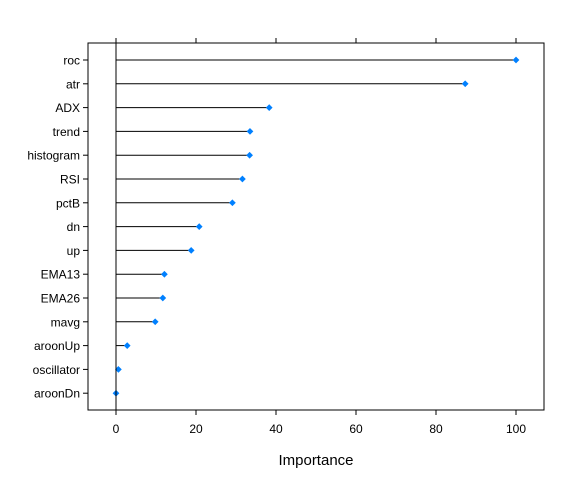 The width and height of the screenshot is (576, 480). What do you see at coordinates (315, 460) in the screenshot?
I see `x-axis-title: Importance` at bounding box center [315, 460].